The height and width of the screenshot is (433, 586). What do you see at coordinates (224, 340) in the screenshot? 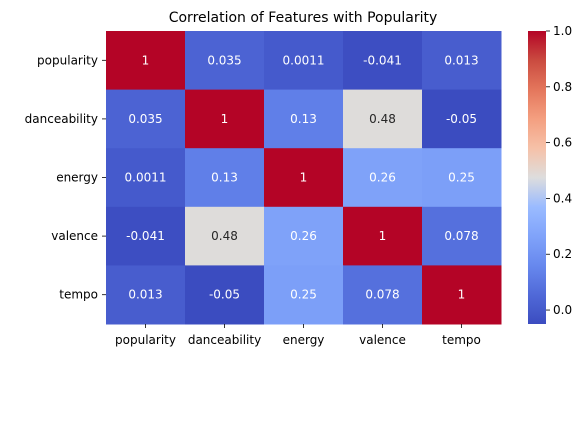
I see `x-tick-label: danceability` at bounding box center [224, 340].